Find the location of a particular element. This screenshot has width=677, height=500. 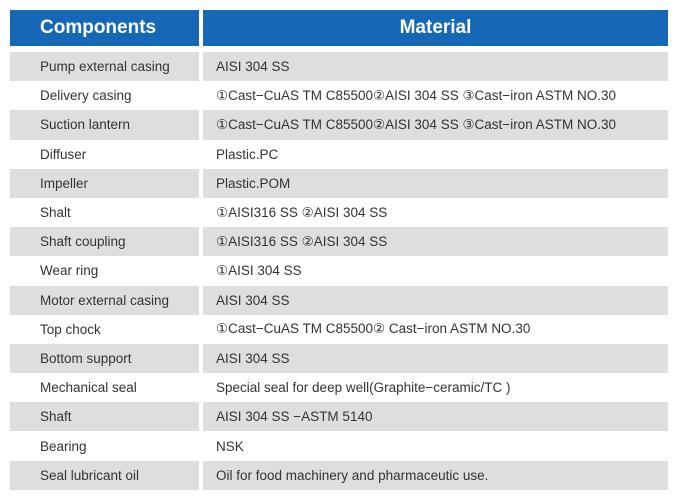

table-header: Components Material is located at coordinates (339, 28).